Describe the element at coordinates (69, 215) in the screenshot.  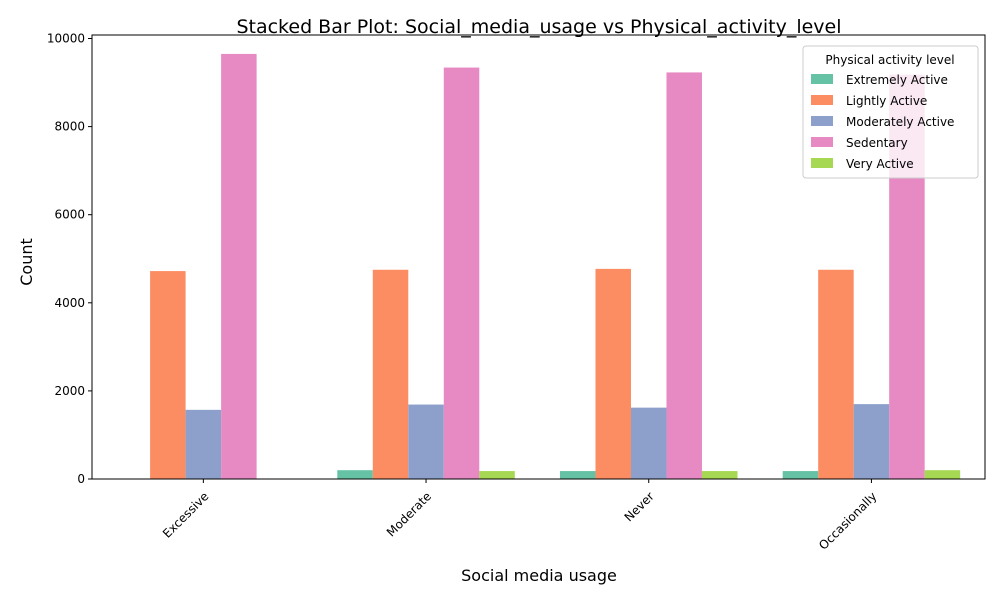
I see `y-tick-label: 6000` at that location.